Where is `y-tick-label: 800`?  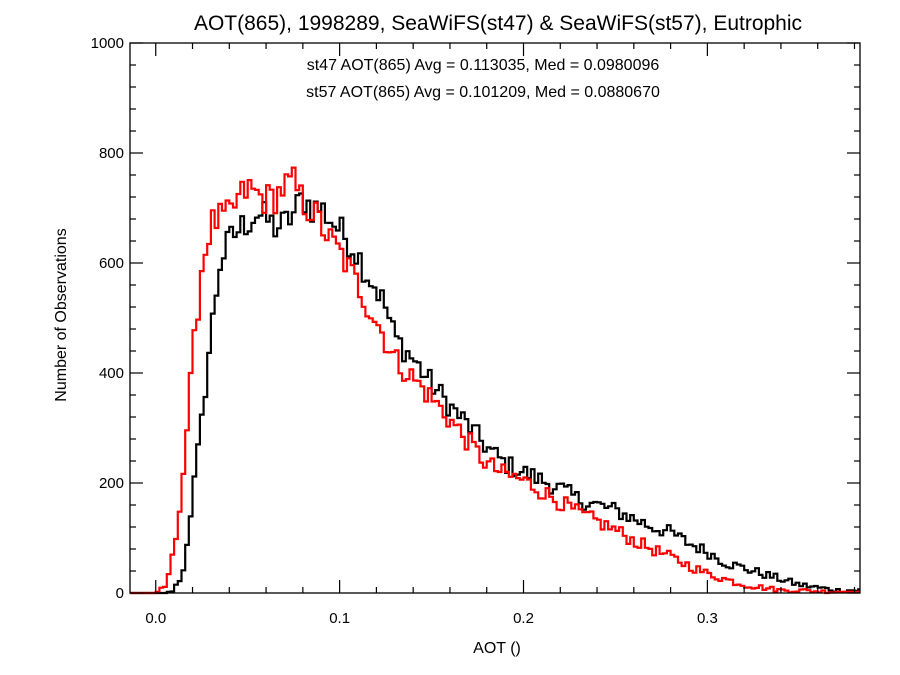
y-tick-label: 800 is located at coordinates (111, 153).